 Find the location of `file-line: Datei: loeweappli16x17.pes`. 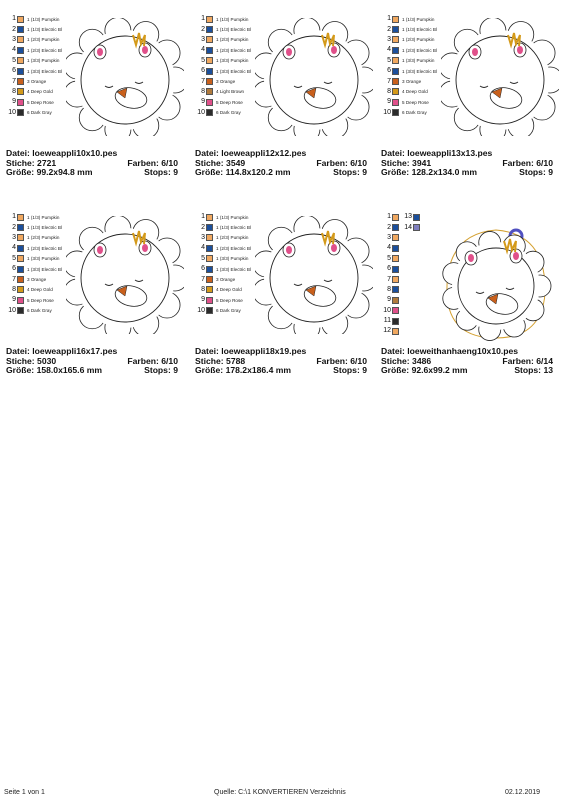

file-line: Datei: loeweappli16x17.pes is located at coordinates (62, 351).